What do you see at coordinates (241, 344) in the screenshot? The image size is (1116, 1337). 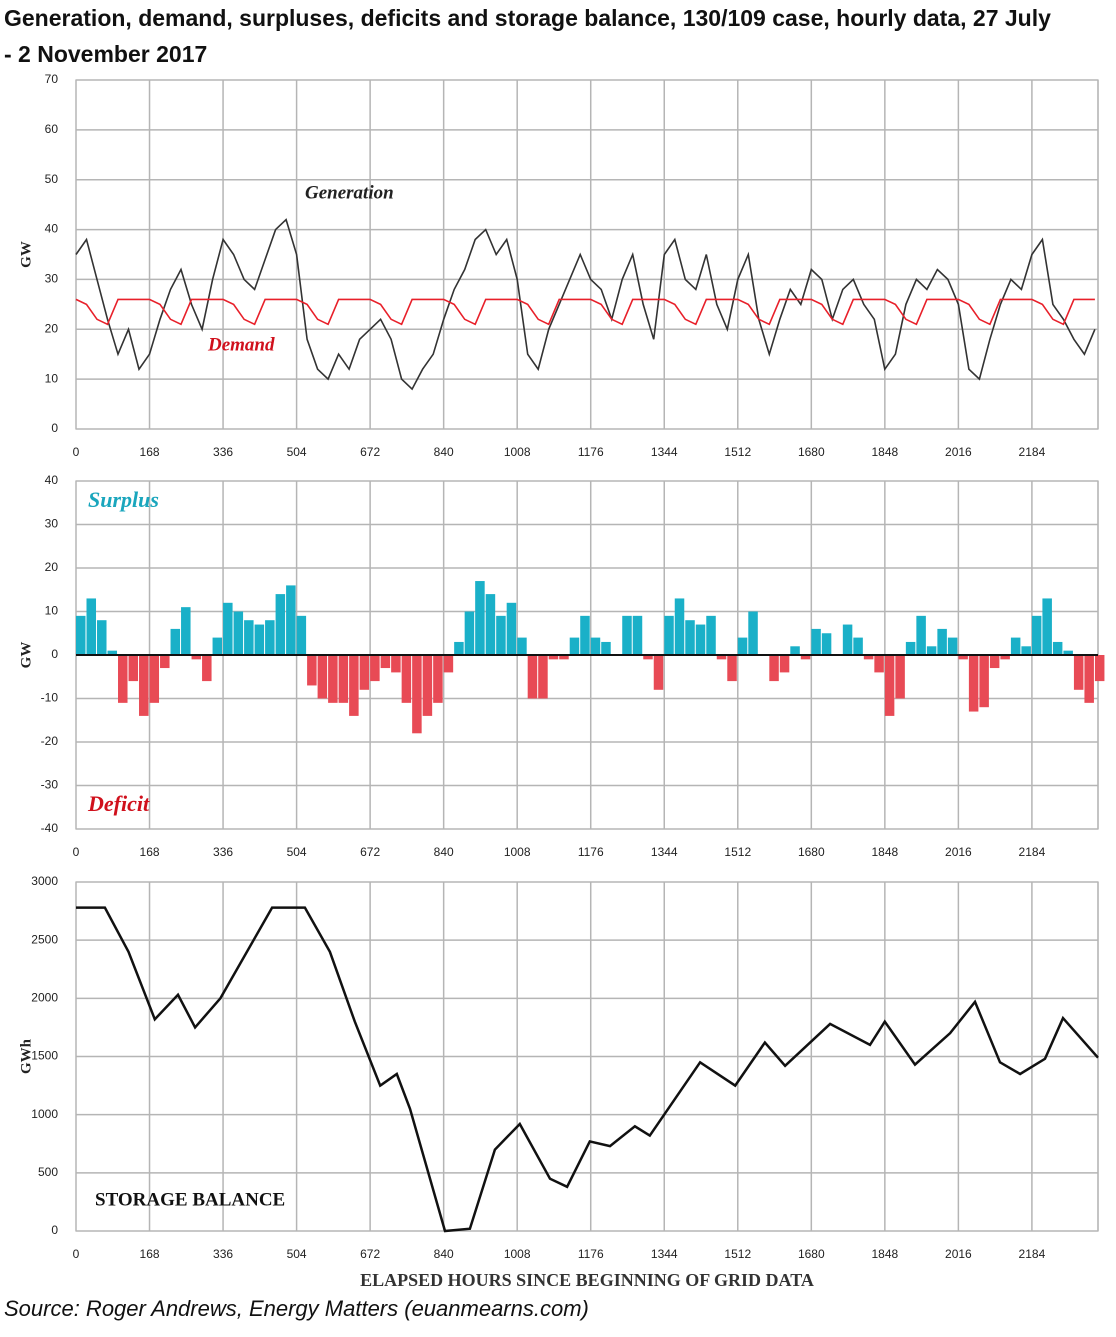 I see `annotation: Demand` at bounding box center [241, 344].